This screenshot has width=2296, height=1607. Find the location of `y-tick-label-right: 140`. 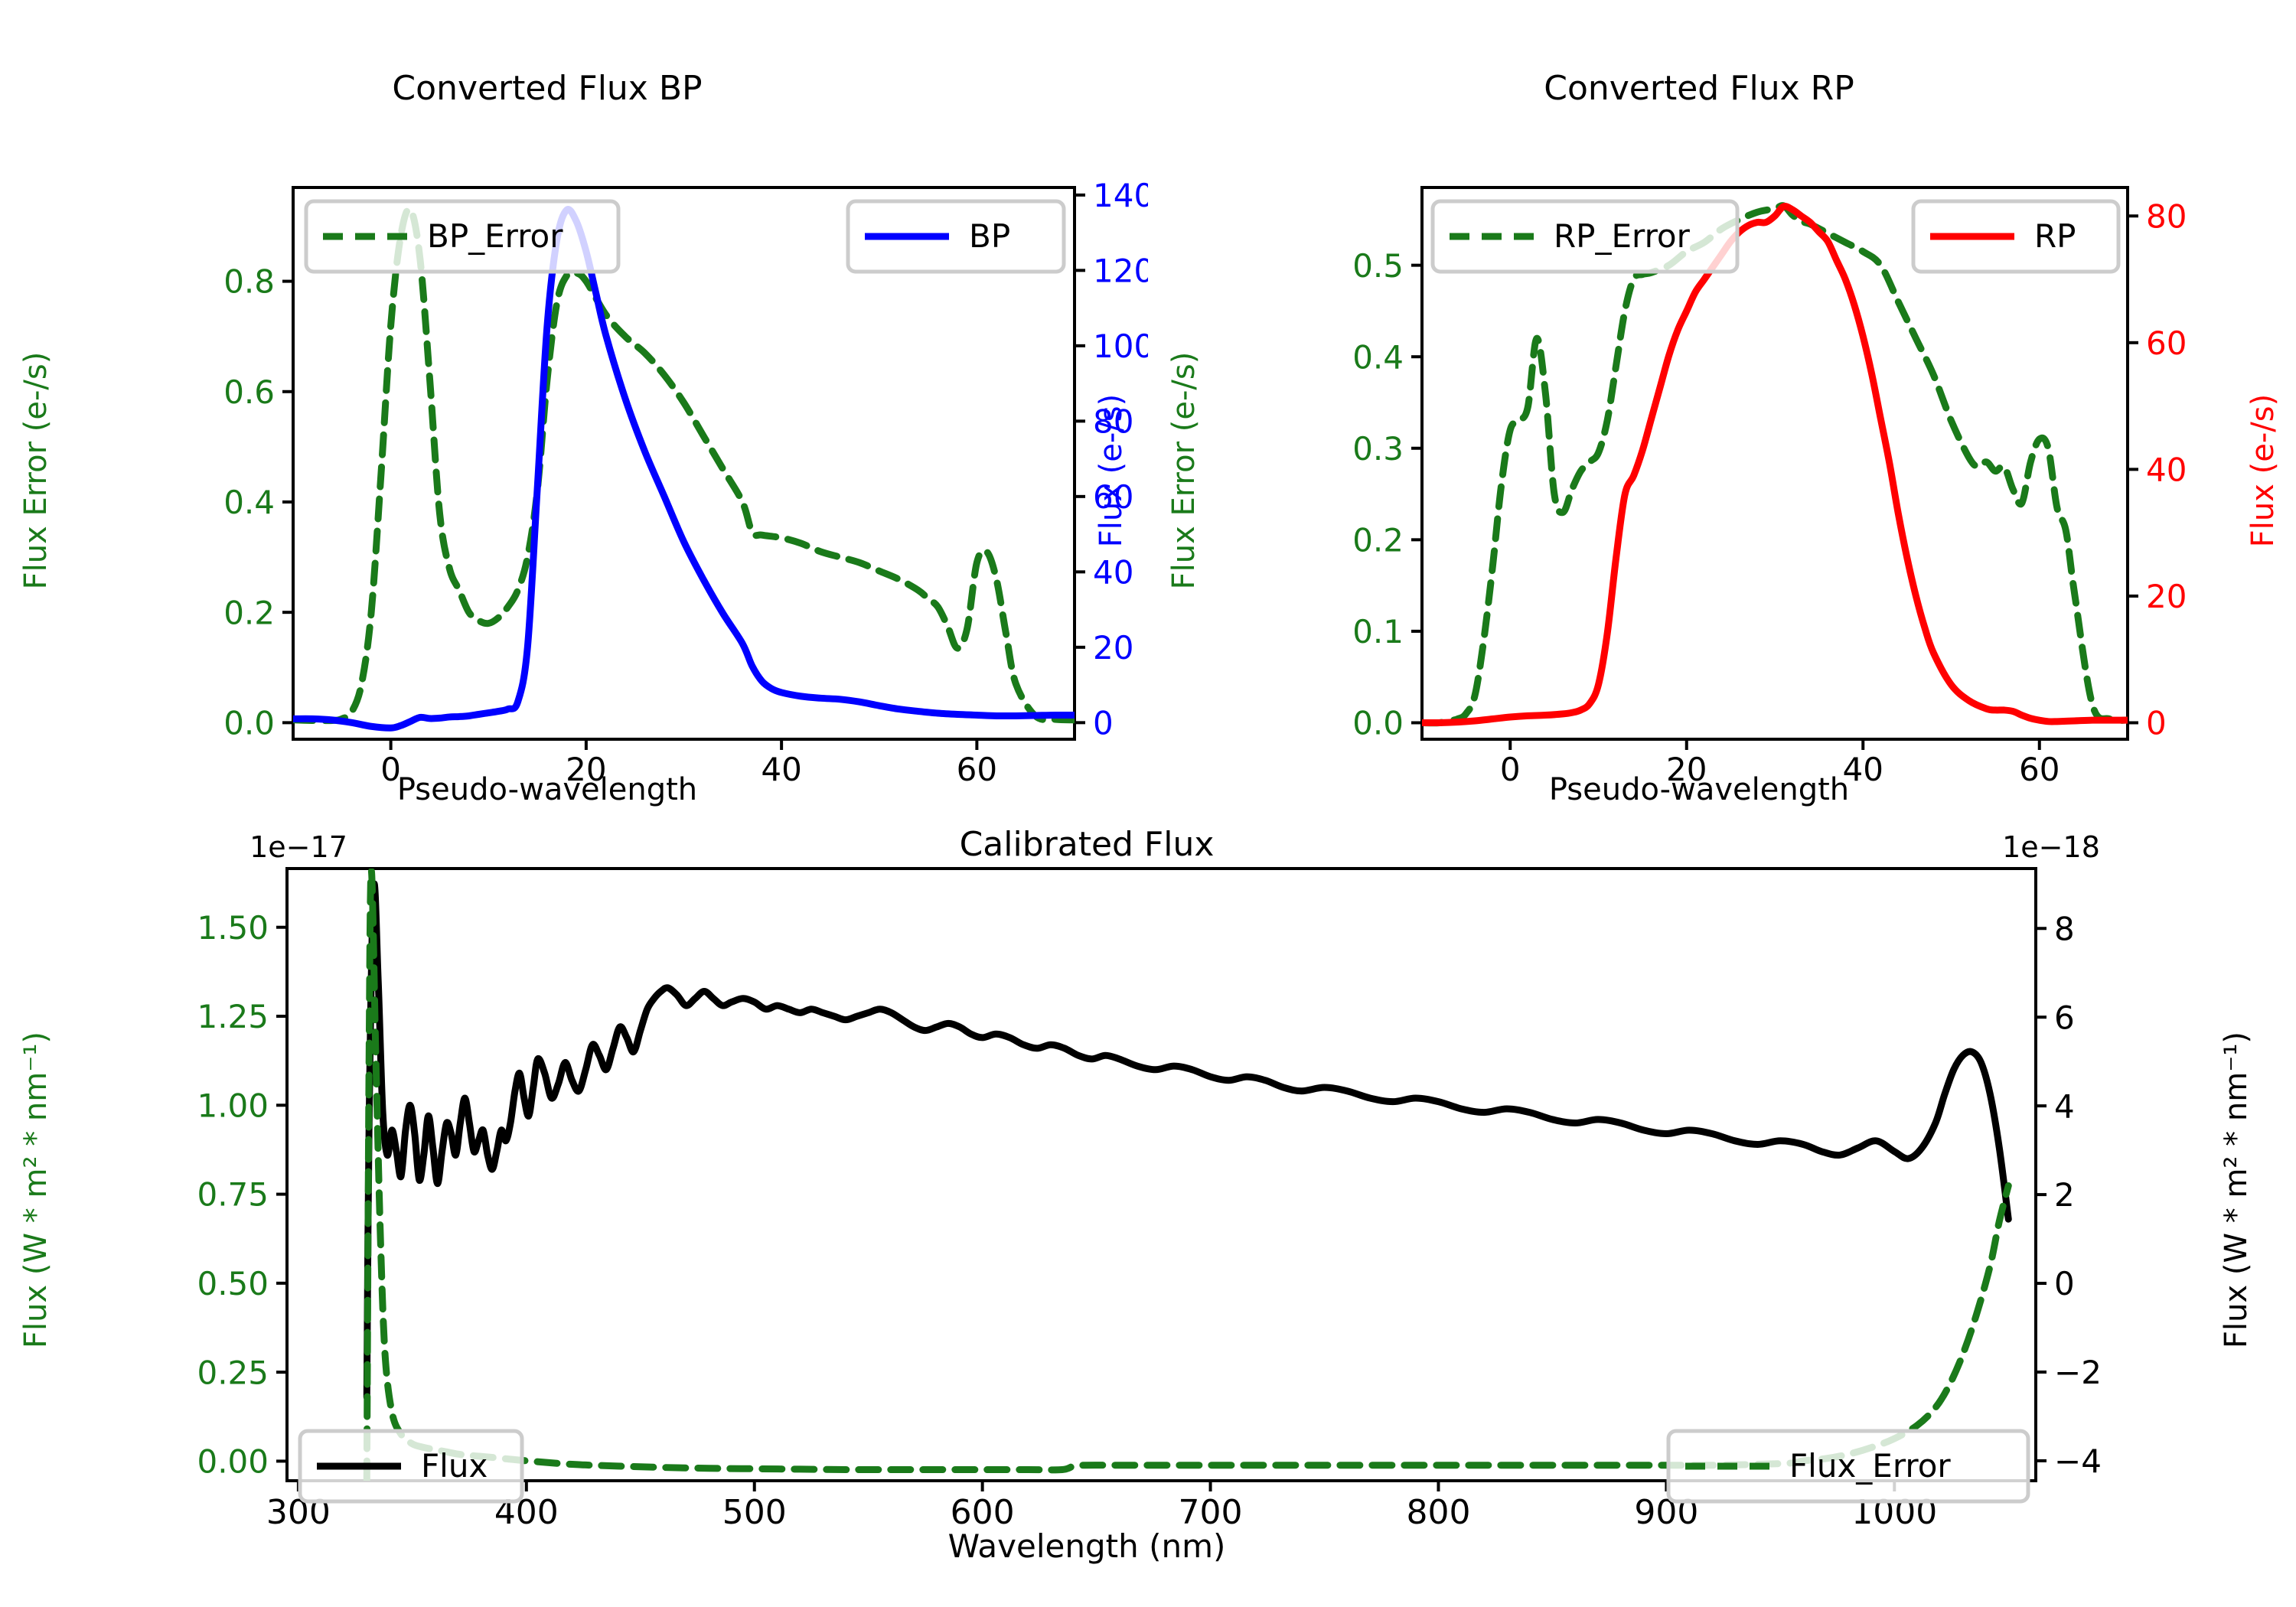

y-tick-label-right: 140 is located at coordinates (1120, 195).